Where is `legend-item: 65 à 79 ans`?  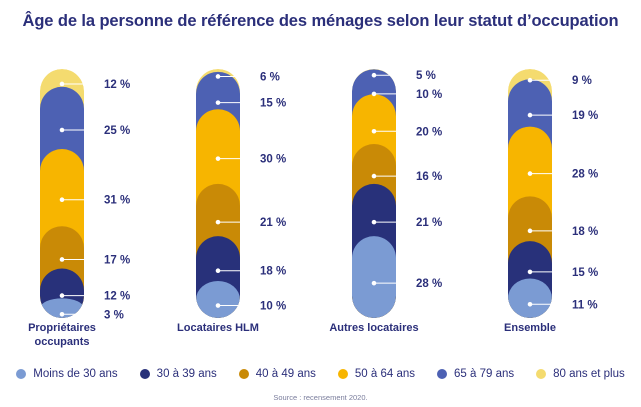
legend-item: 65 à 79 ans is located at coordinates (475, 374).